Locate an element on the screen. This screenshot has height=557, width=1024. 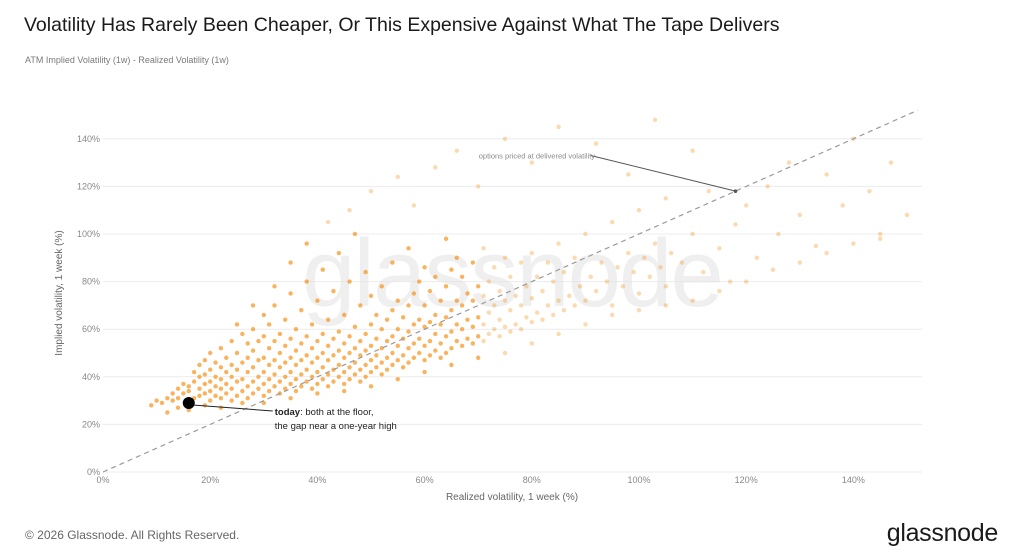
x-axis-ticks: 0% 20% 40% 60% 80% 100% 120% 140% is located at coordinates (480, 480).